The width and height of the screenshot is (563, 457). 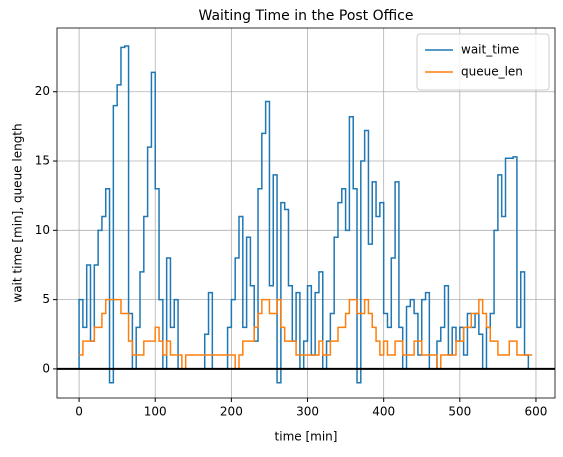 I want to click on legend-label: wait_time, so click(x=490, y=50).